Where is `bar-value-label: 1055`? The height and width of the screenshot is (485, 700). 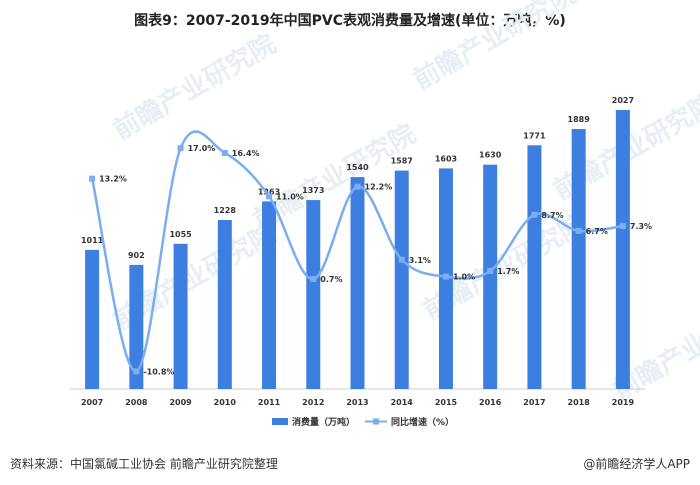
bar-value-label: 1055 is located at coordinates (180, 234).